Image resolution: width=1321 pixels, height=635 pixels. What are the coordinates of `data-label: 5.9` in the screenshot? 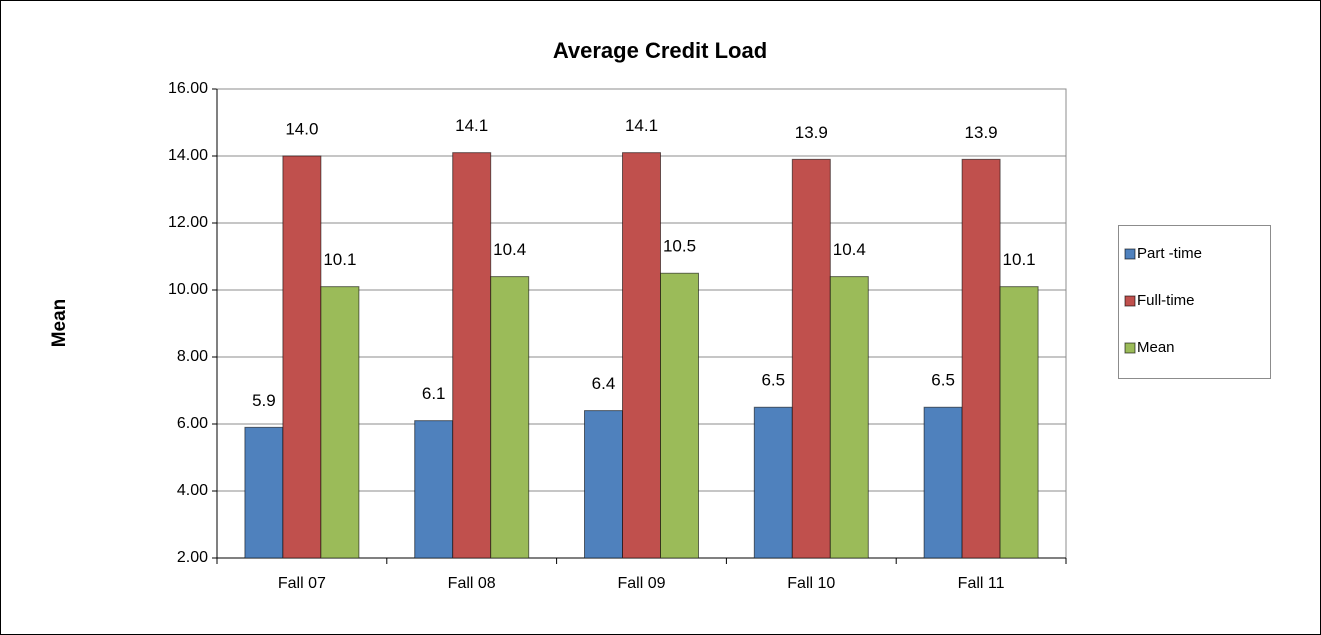 It's located at (264, 400).